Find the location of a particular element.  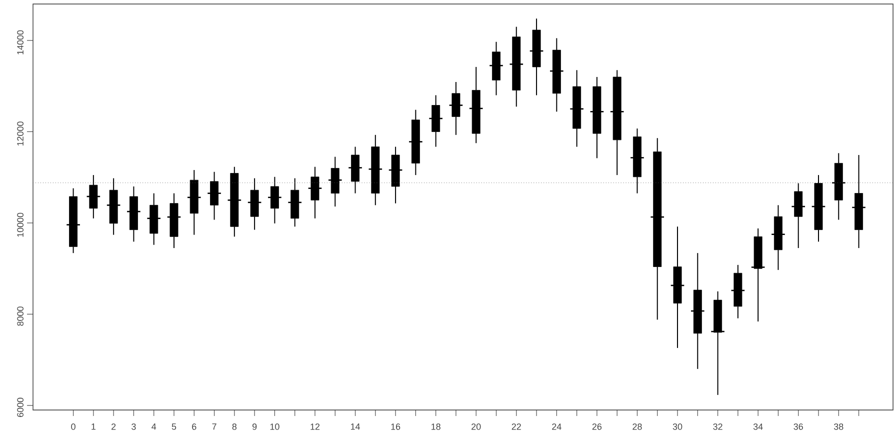

x-tick-label: 10 is located at coordinates (275, 427).